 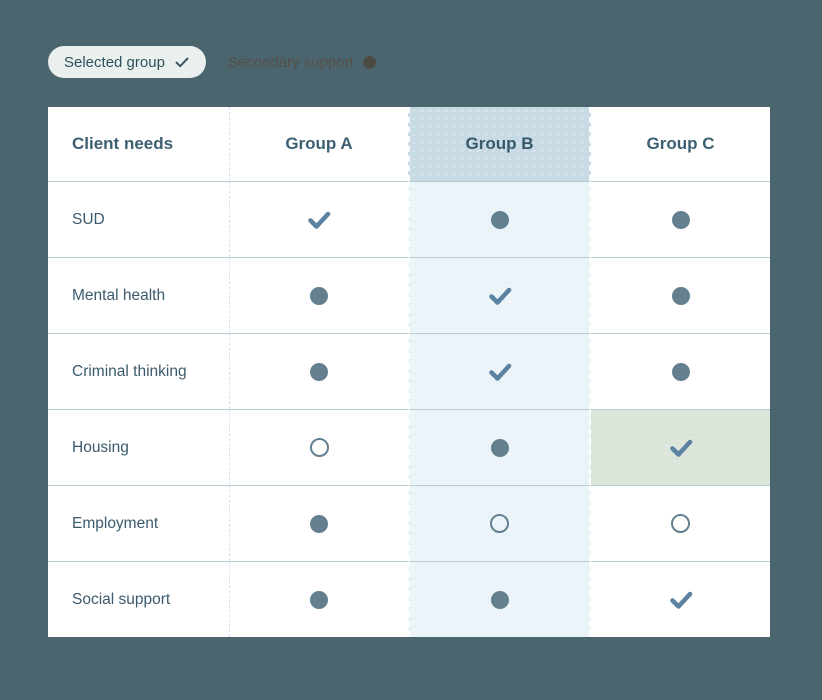 I want to click on row-label-social-support: Social support, so click(x=139, y=599).